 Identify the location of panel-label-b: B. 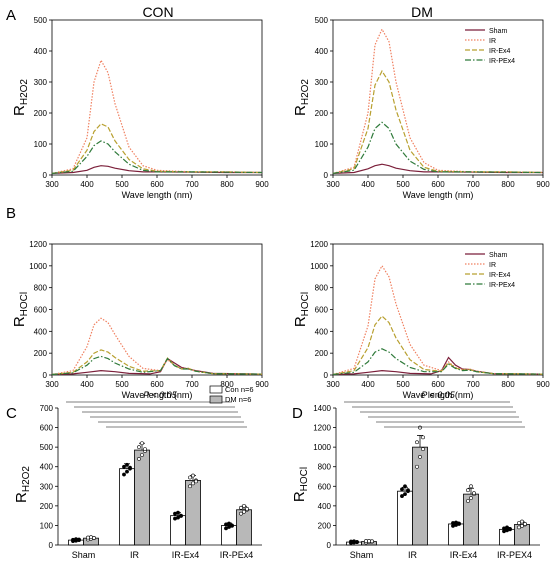
(11, 213).